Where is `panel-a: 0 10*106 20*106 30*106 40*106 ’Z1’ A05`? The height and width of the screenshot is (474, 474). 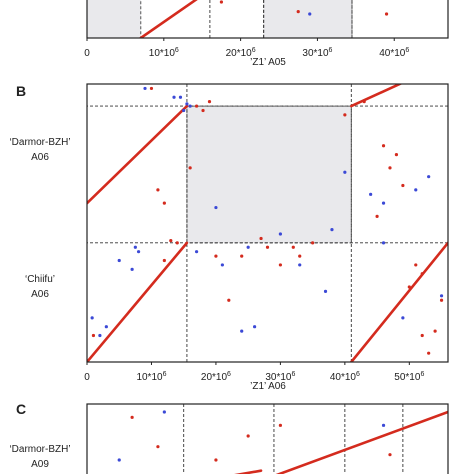
panel-a: 0 10*106 20*106 30*106 40*106 ’Z1’ A05 is located at coordinates (266, 34).